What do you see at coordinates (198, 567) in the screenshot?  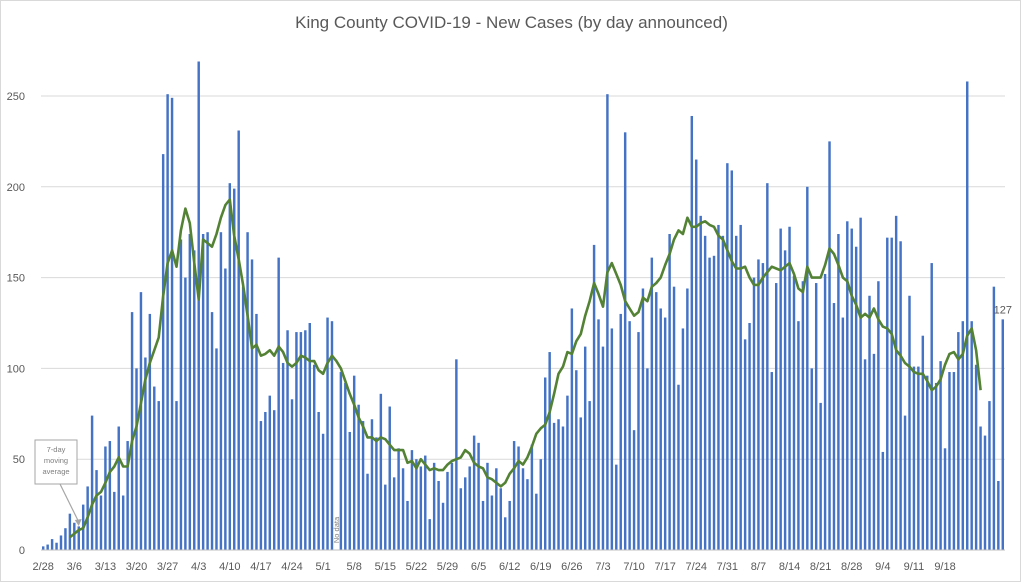 I see `x-tick-label: 4/3` at bounding box center [198, 567].